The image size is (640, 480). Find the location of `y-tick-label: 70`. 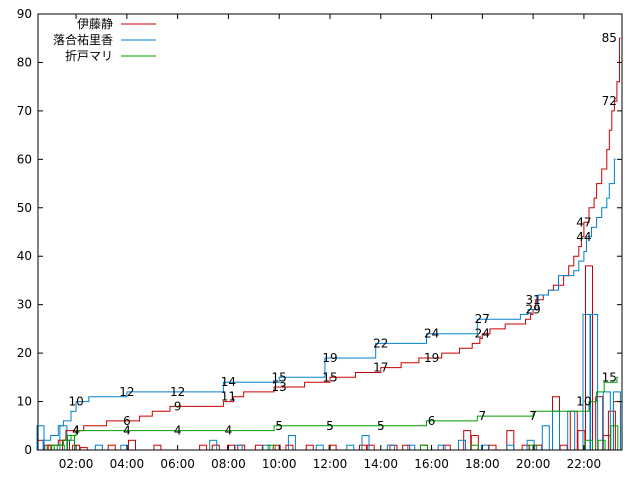

y-tick-label: 70 is located at coordinates (24, 111).